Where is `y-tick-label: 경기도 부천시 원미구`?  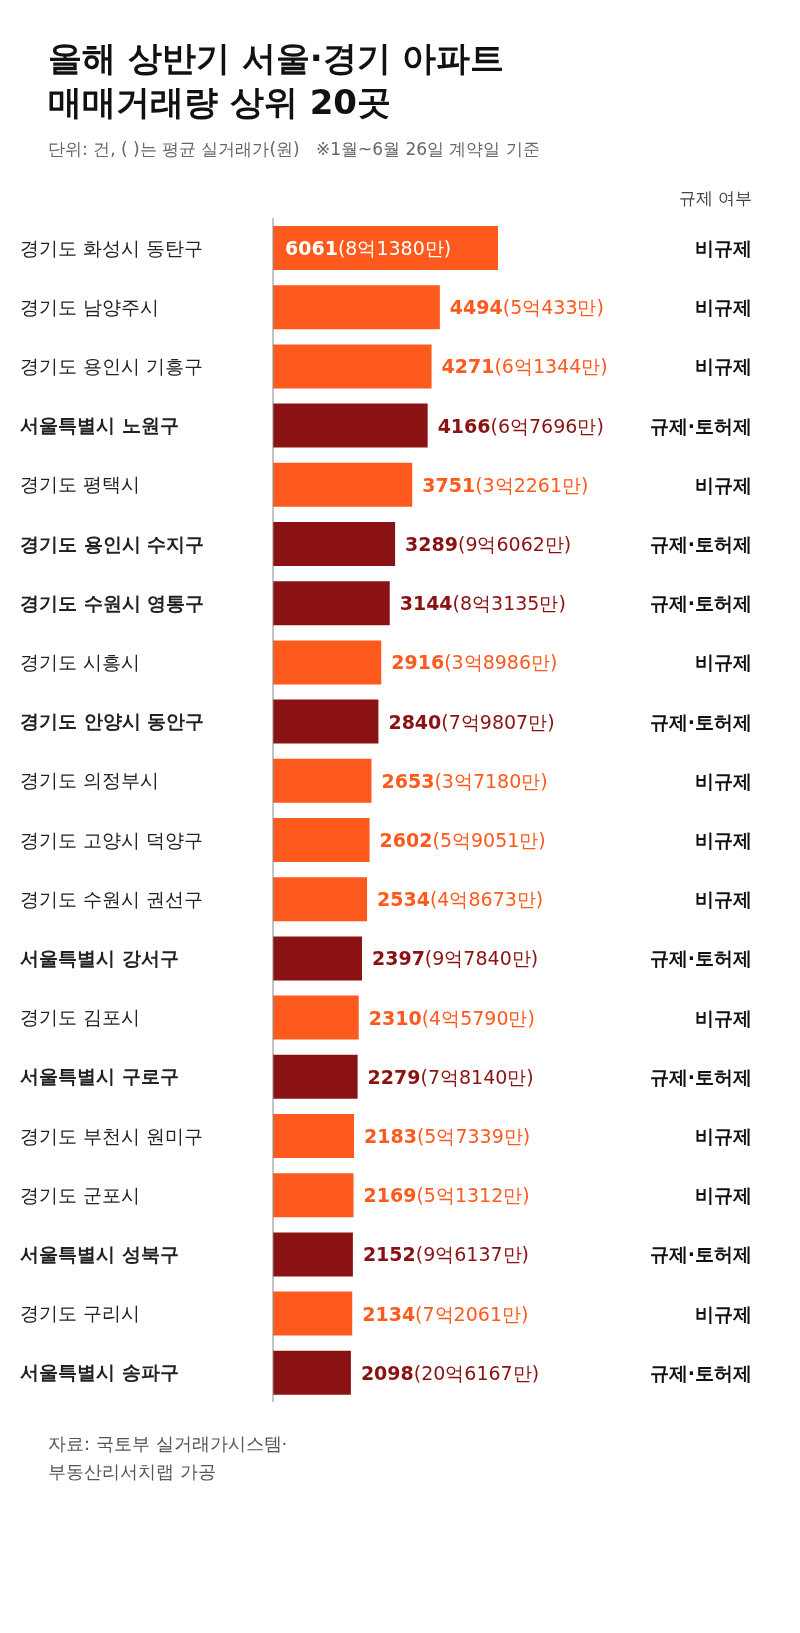 y-tick-label: 경기도 부천시 원미구 is located at coordinates (112, 1135).